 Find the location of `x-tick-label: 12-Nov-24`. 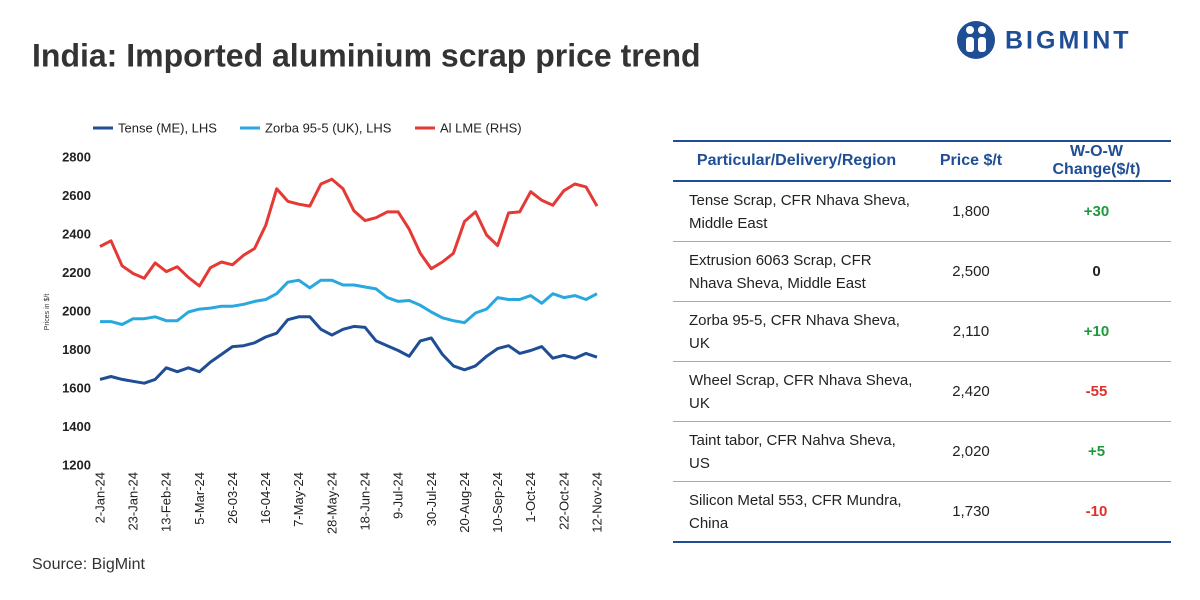

x-tick-label: 12-Nov-24 is located at coordinates (596, 502).